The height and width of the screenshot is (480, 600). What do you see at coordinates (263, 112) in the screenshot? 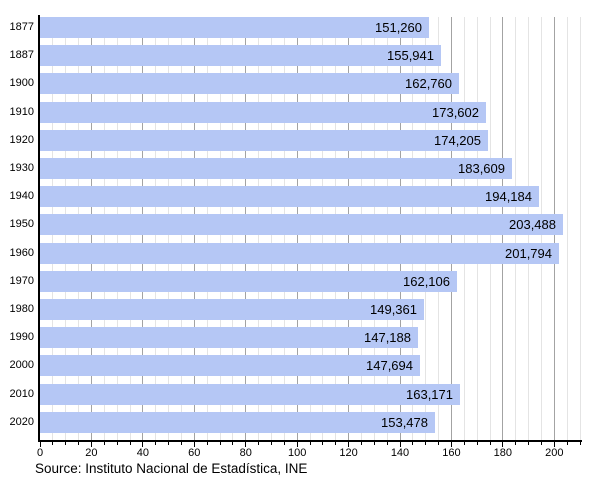
I see `bar: 173,602` at bounding box center [263, 112].